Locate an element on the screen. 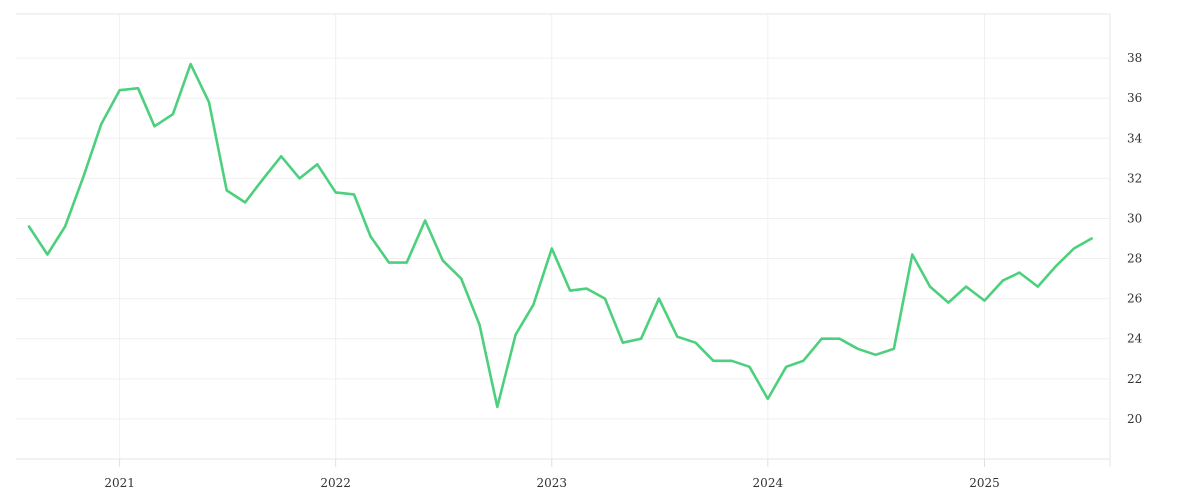 The width and height of the screenshot is (1200, 500). y-tick-label: 22 is located at coordinates (1134, 379).